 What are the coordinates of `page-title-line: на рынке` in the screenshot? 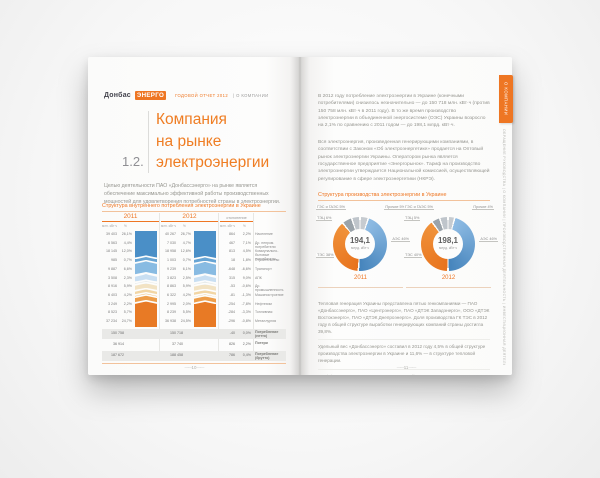 It's located at (189, 141).